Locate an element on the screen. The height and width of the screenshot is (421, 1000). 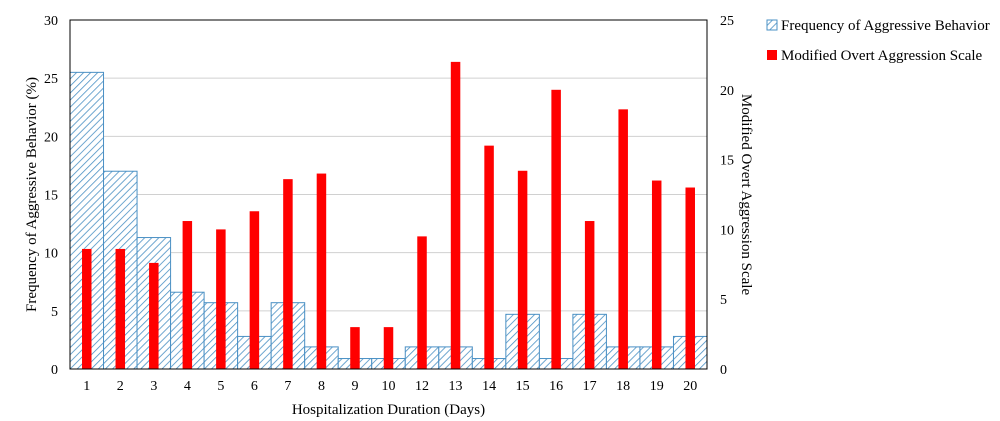
left-tick-label: 15 is located at coordinates (51, 196).